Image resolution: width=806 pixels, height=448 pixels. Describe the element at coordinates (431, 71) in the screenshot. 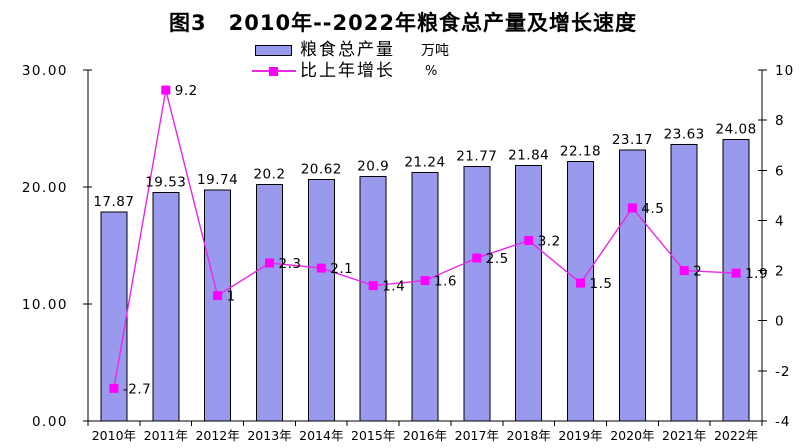

I see `right-axis-unit: %` at that location.